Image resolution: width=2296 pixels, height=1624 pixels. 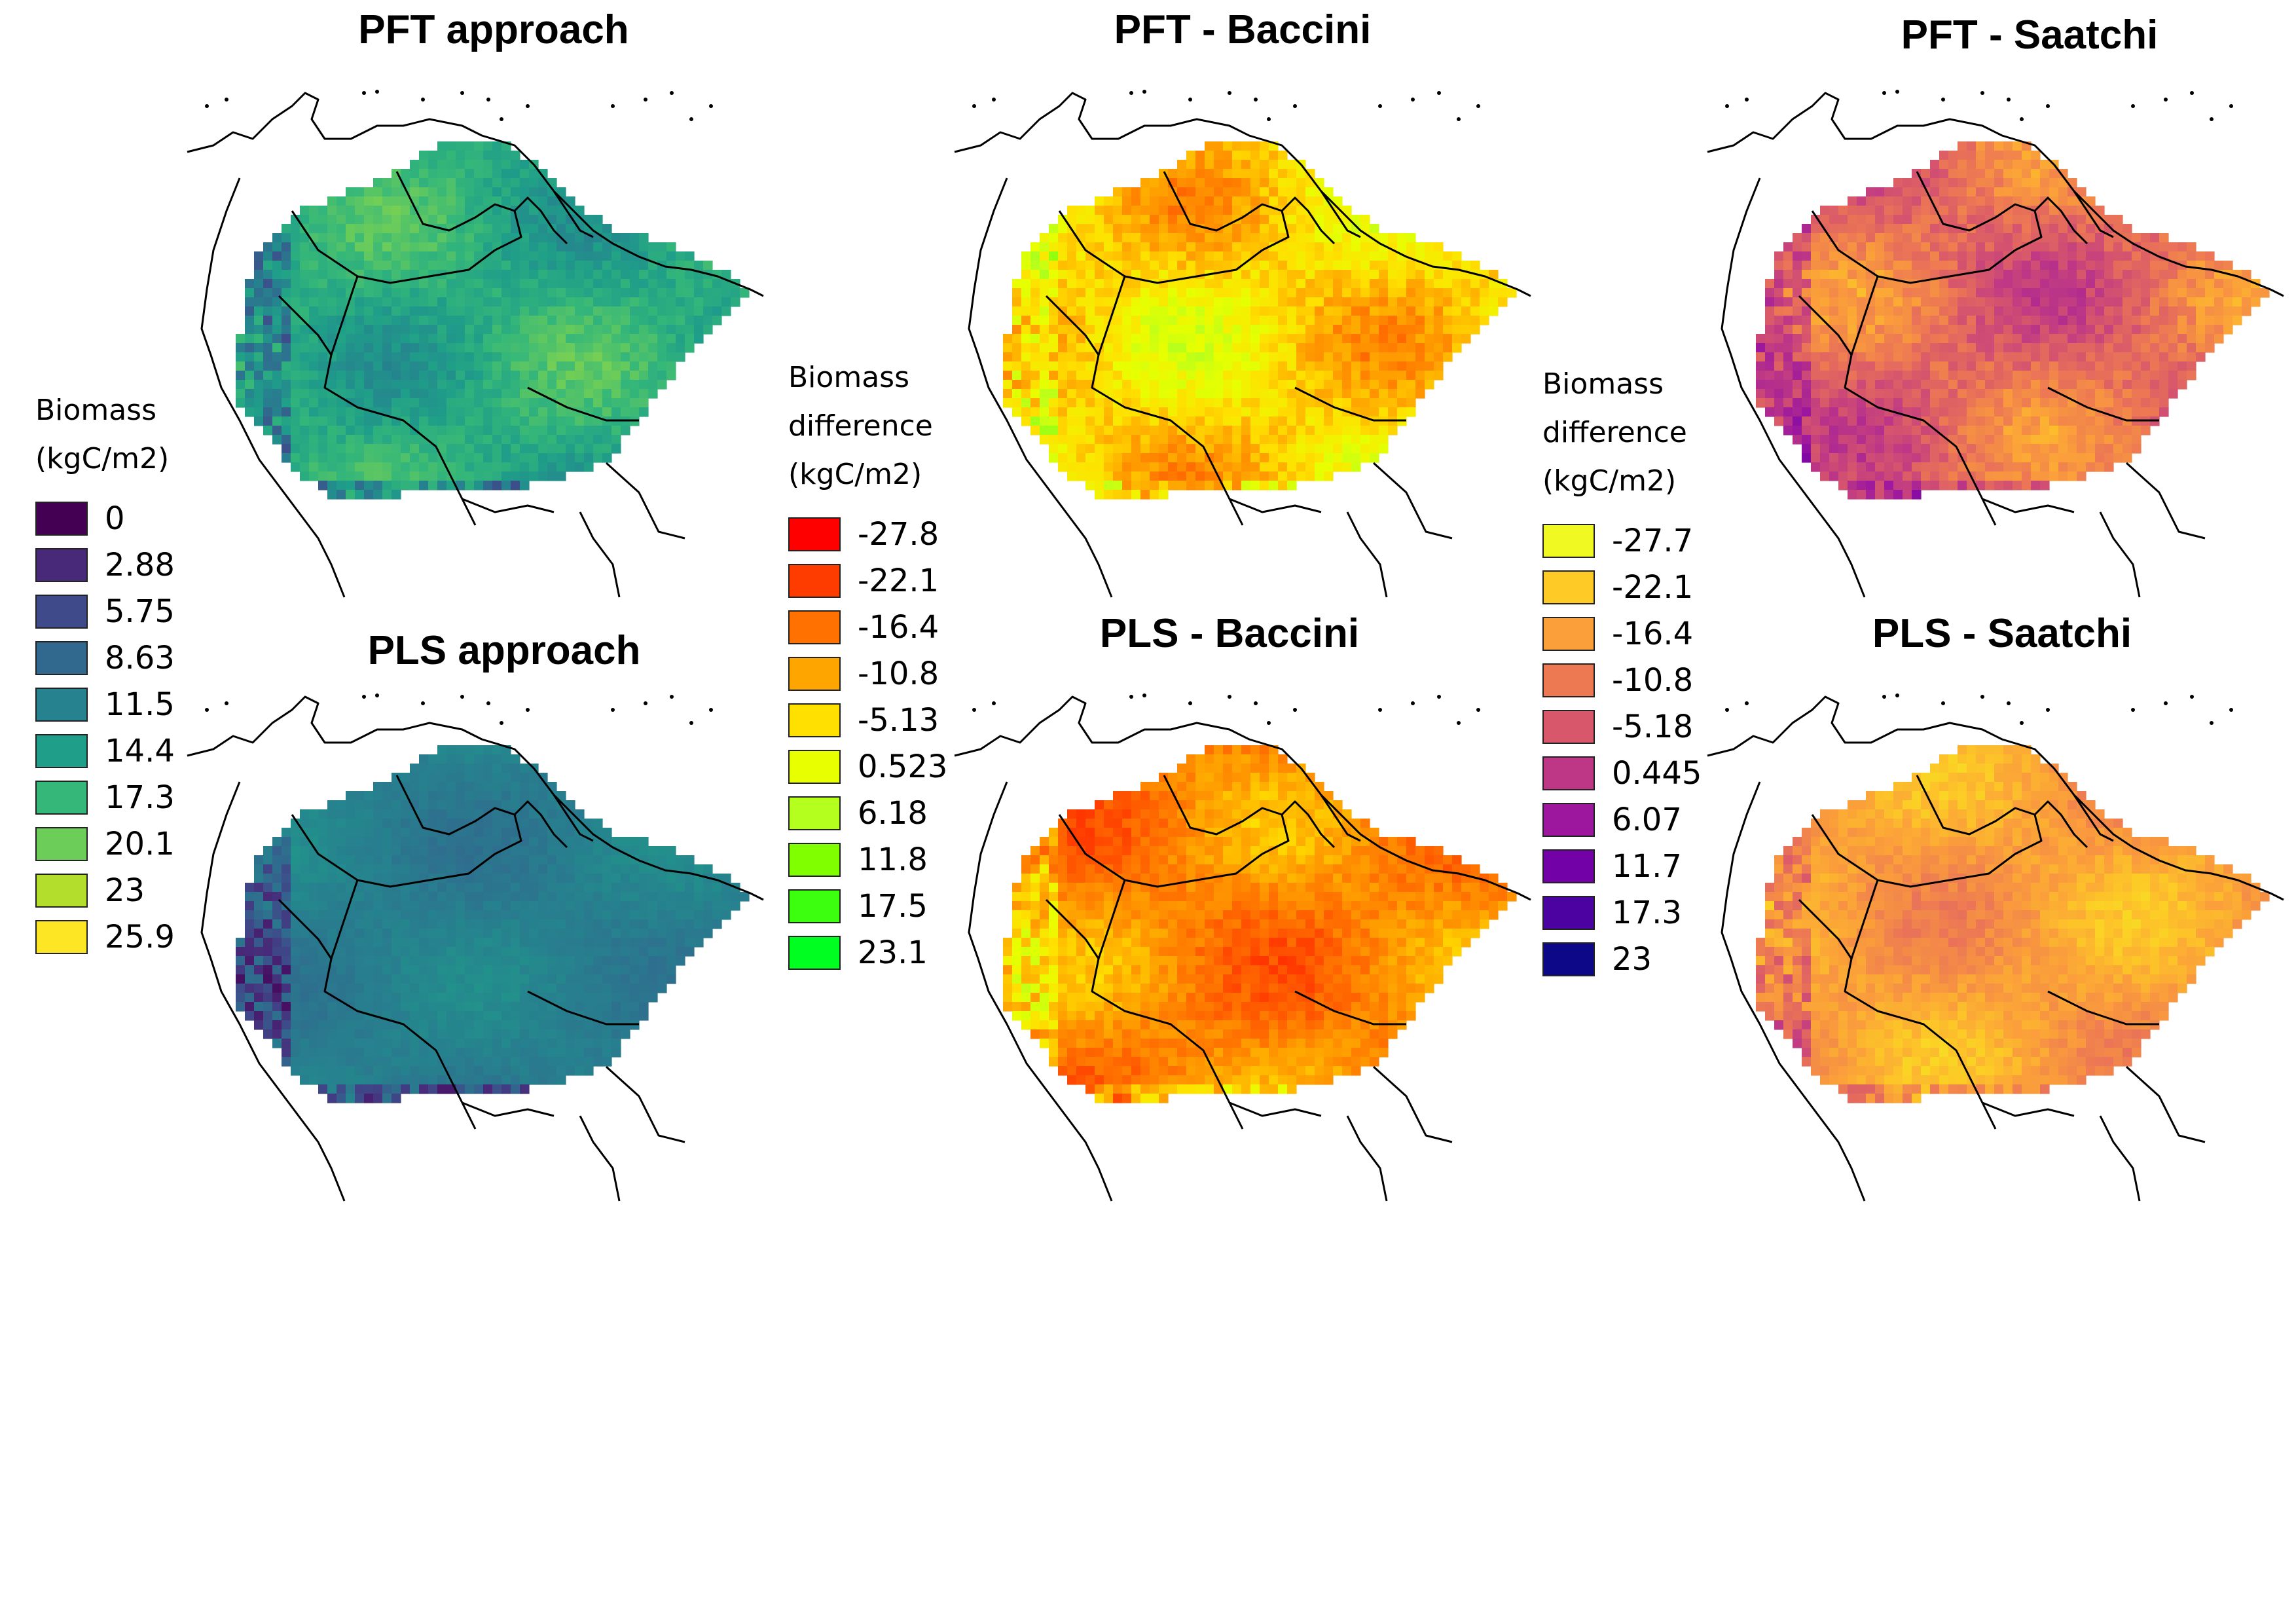 What do you see at coordinates (96, 410) in the screenshot?
I see `legend-title-line: Biomass` at bounding box center [96, 410].